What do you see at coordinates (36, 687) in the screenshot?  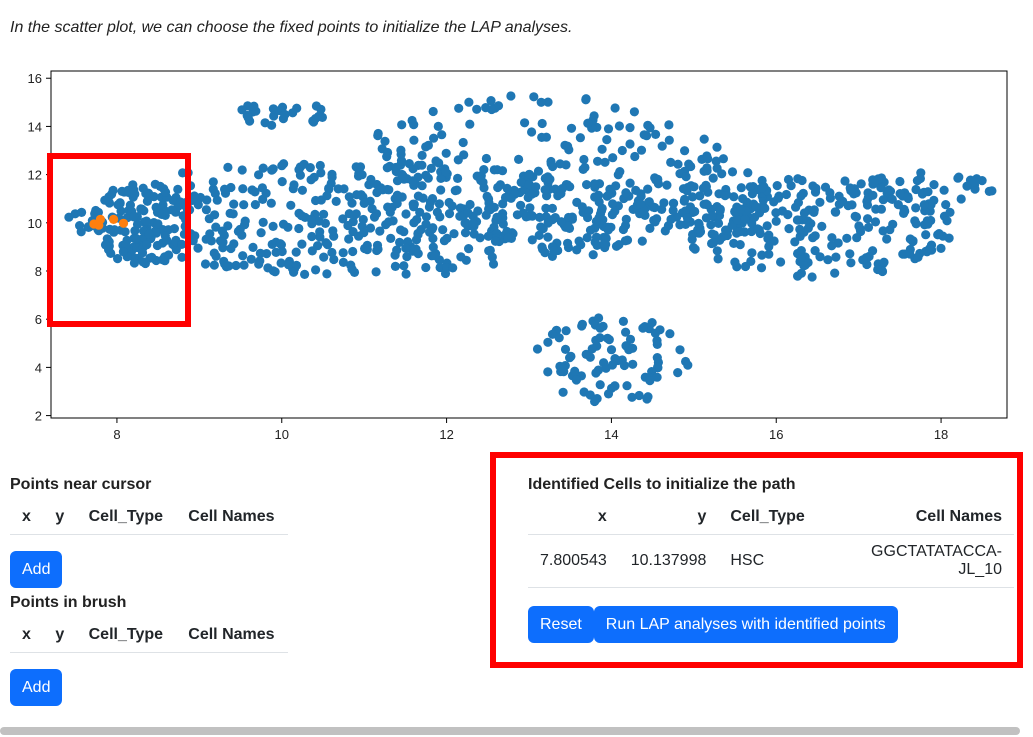 I see `add-in-brush-button: Add` at bounding box center [36, 687].